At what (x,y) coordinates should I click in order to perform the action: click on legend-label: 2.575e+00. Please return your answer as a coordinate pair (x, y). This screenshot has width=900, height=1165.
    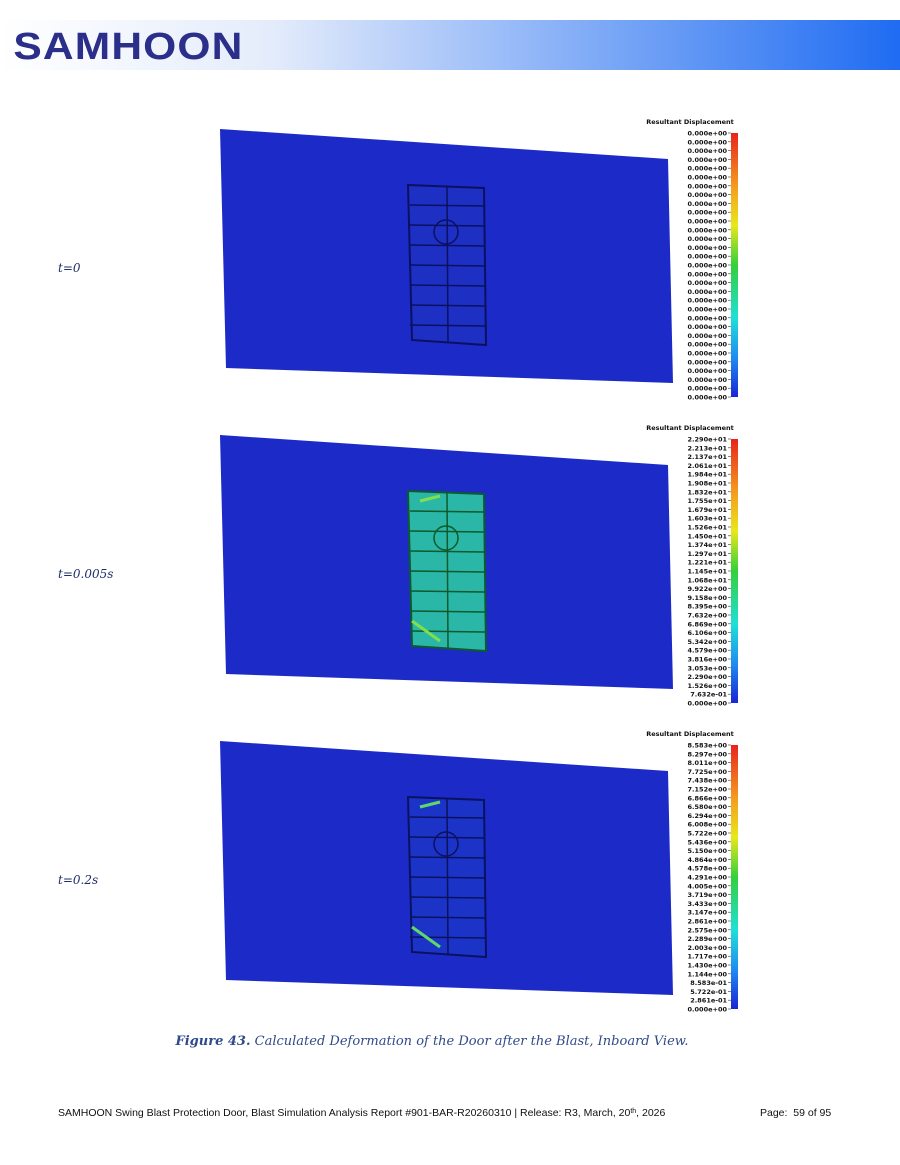
    Looking at the image, I should click on (708, 930).